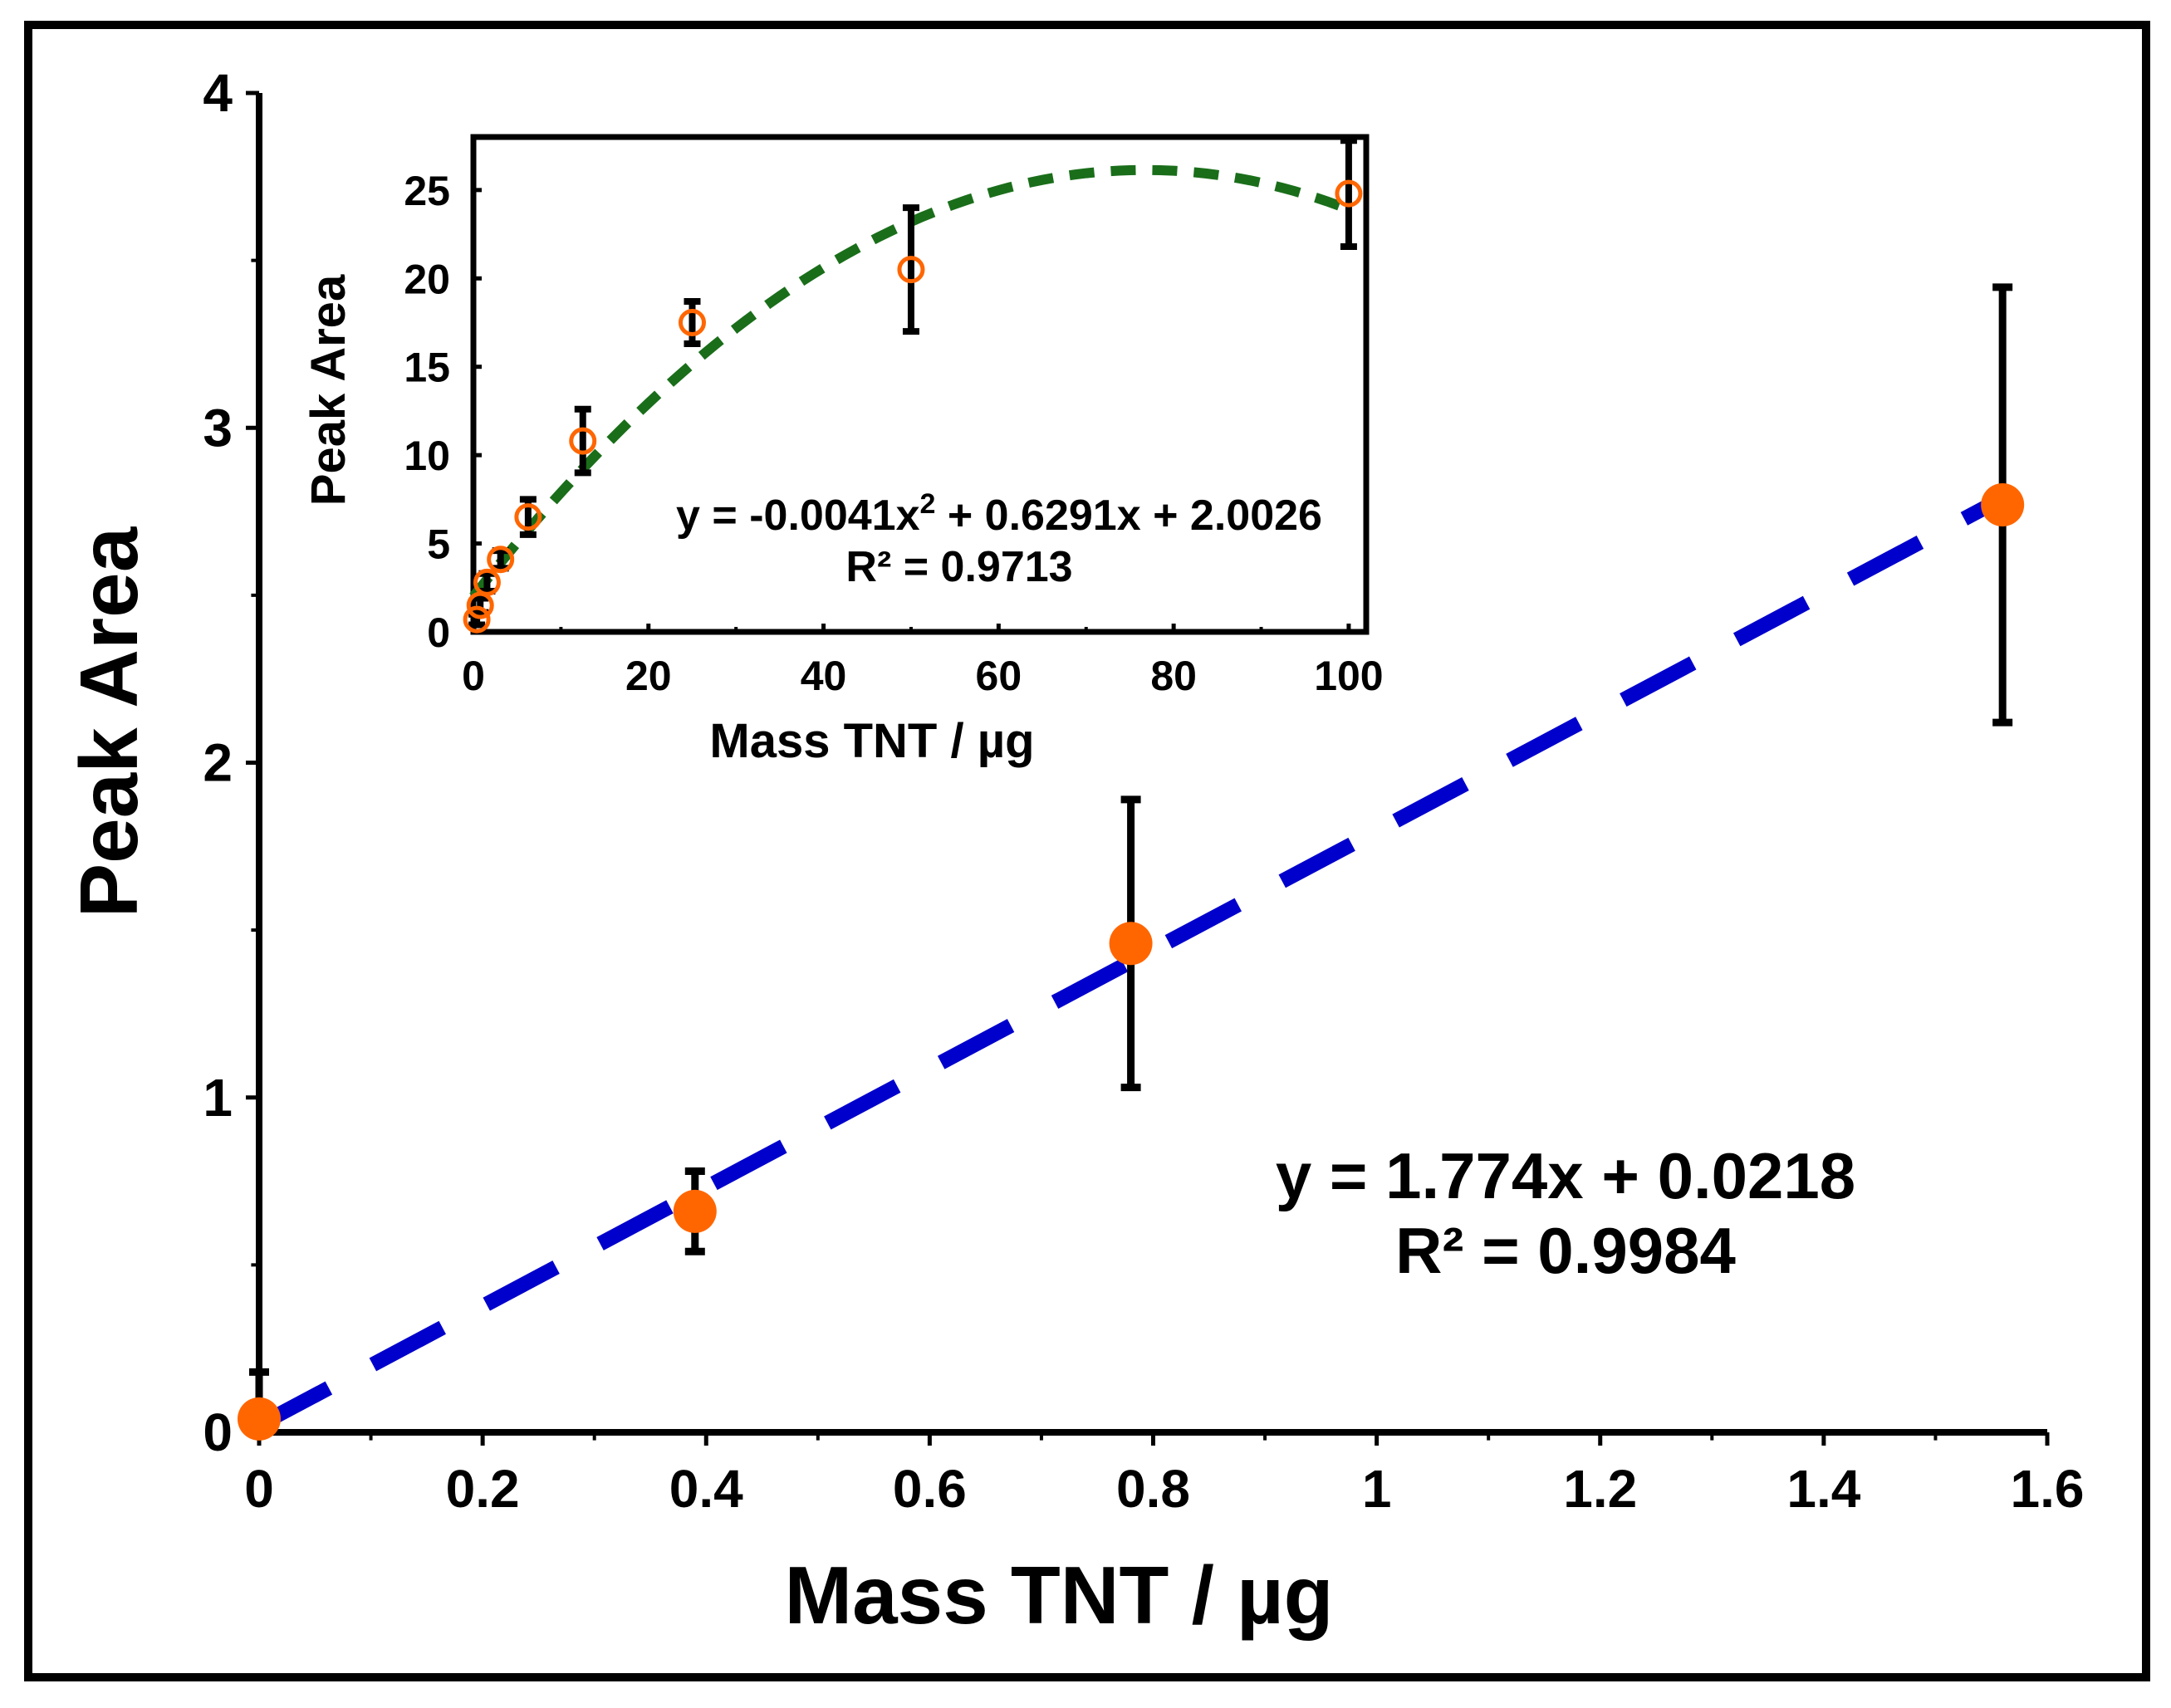 This screenshot has width=2171, height=1708. What do you see at coordinates (824, 676) in the screenshot?
I see `inset-x-tick-label: 40` at bounding box center [824, 676].